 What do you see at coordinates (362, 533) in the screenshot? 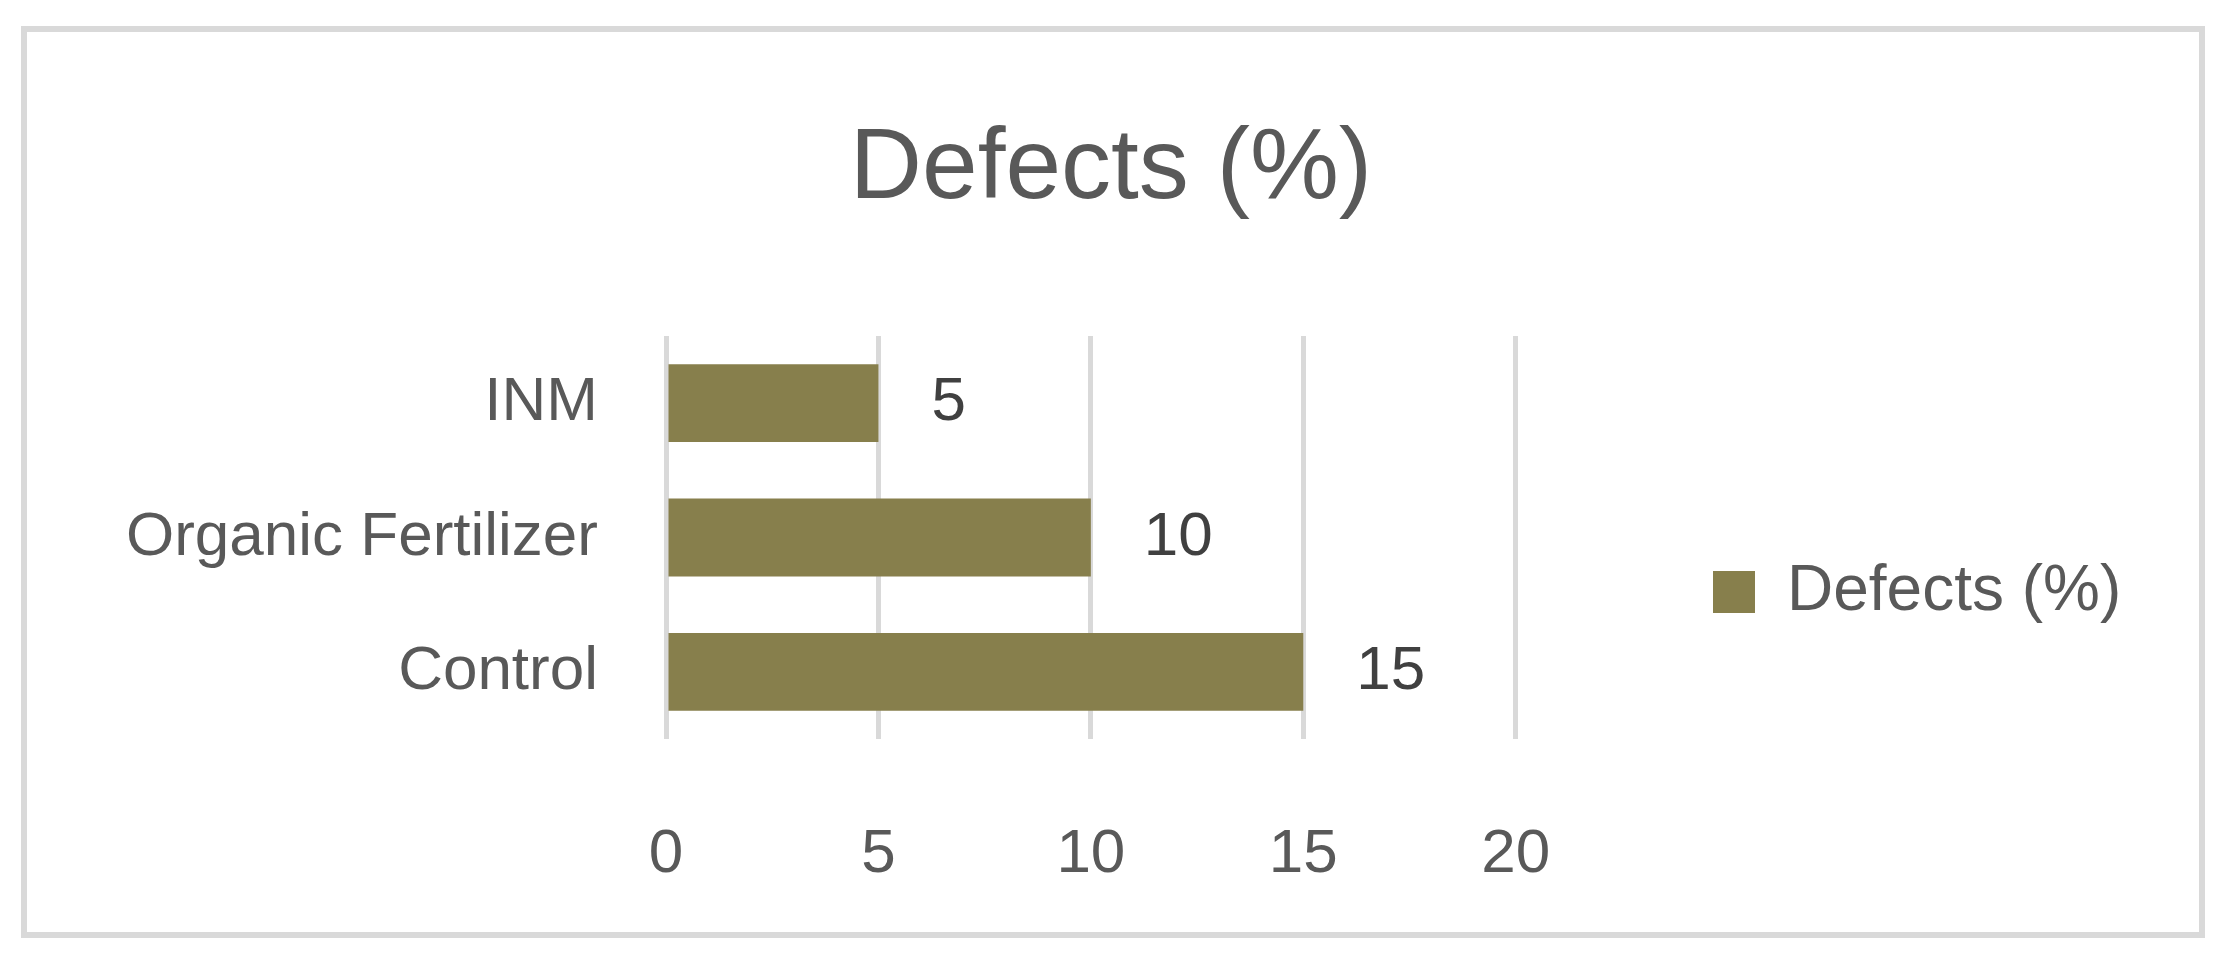
I see `y-tick-label: Organic Fertilizer` at bounding box center [362, 533].